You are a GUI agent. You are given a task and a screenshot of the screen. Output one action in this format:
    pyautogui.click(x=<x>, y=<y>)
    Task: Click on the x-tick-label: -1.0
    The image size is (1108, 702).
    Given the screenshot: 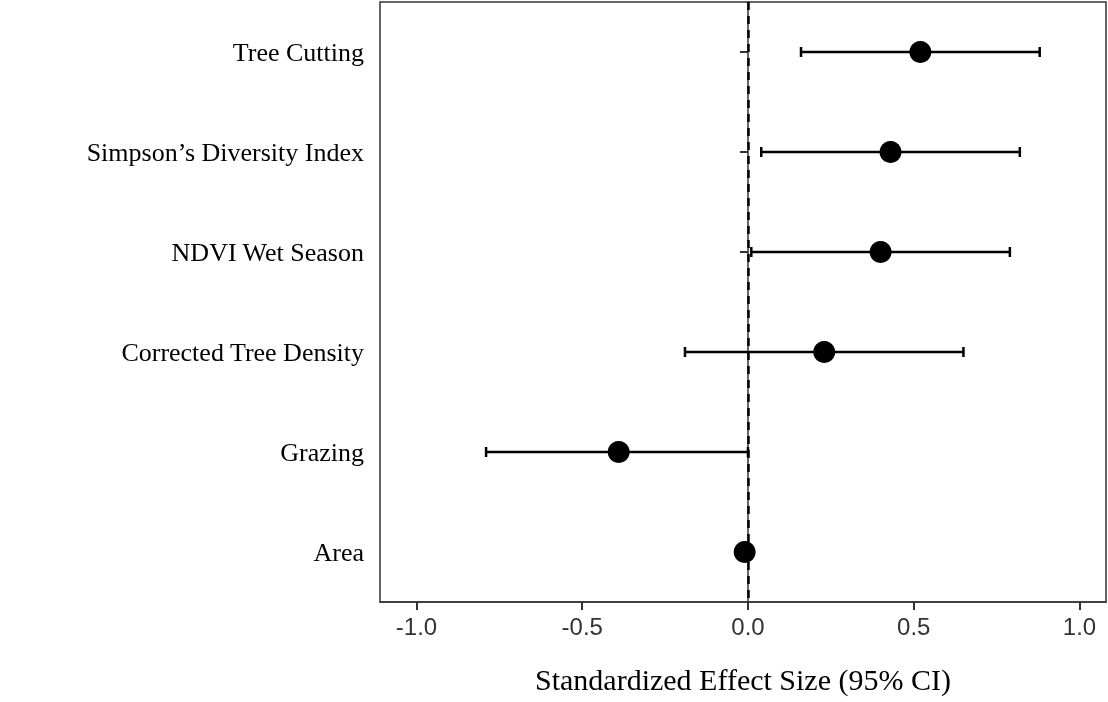 What is the action you would take?
    pyautogui.click(x=416, y=626)
    